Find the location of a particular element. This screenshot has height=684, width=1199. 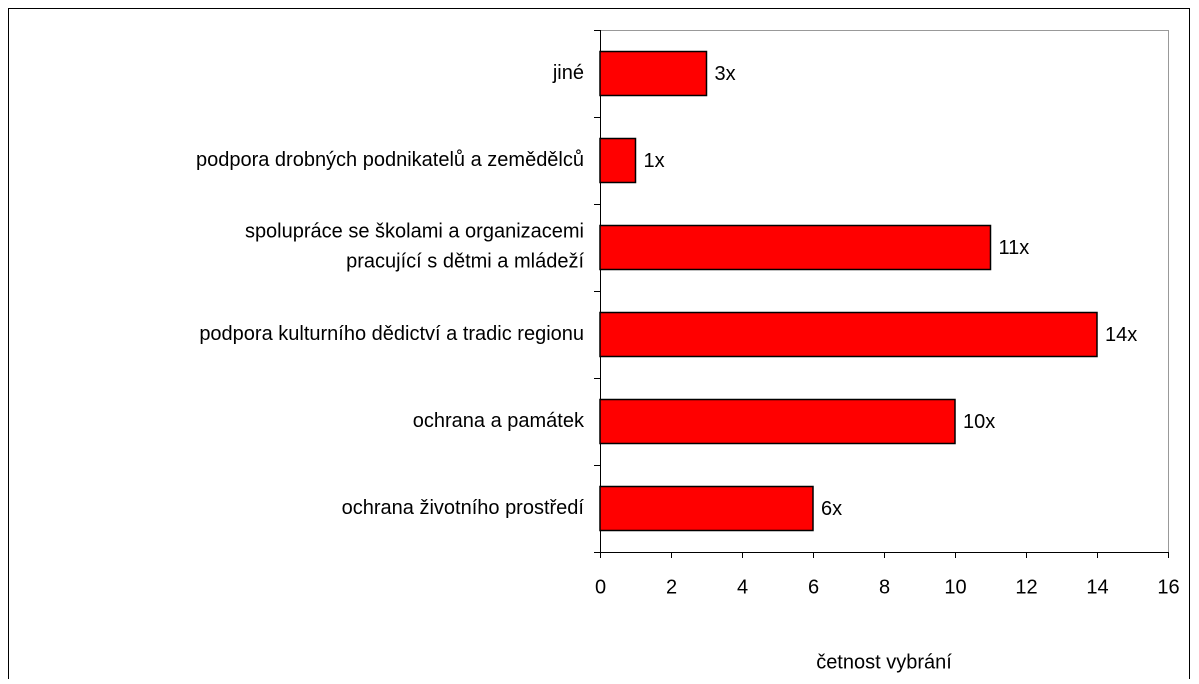

value-label: 1x is located at coordinates (654, 161).